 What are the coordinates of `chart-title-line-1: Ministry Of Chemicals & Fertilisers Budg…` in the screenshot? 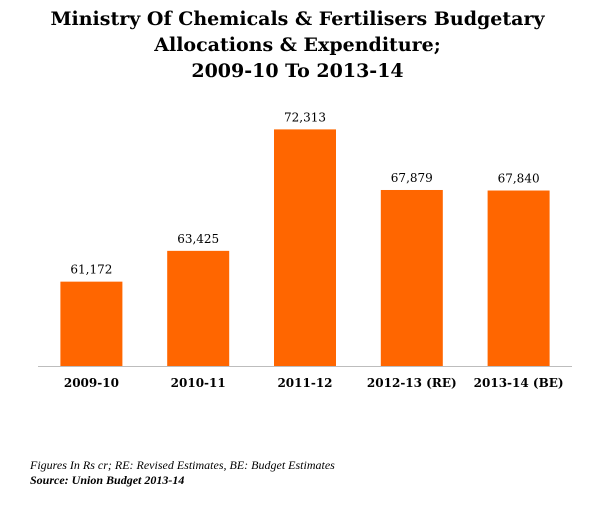 It's located at (297, 19).